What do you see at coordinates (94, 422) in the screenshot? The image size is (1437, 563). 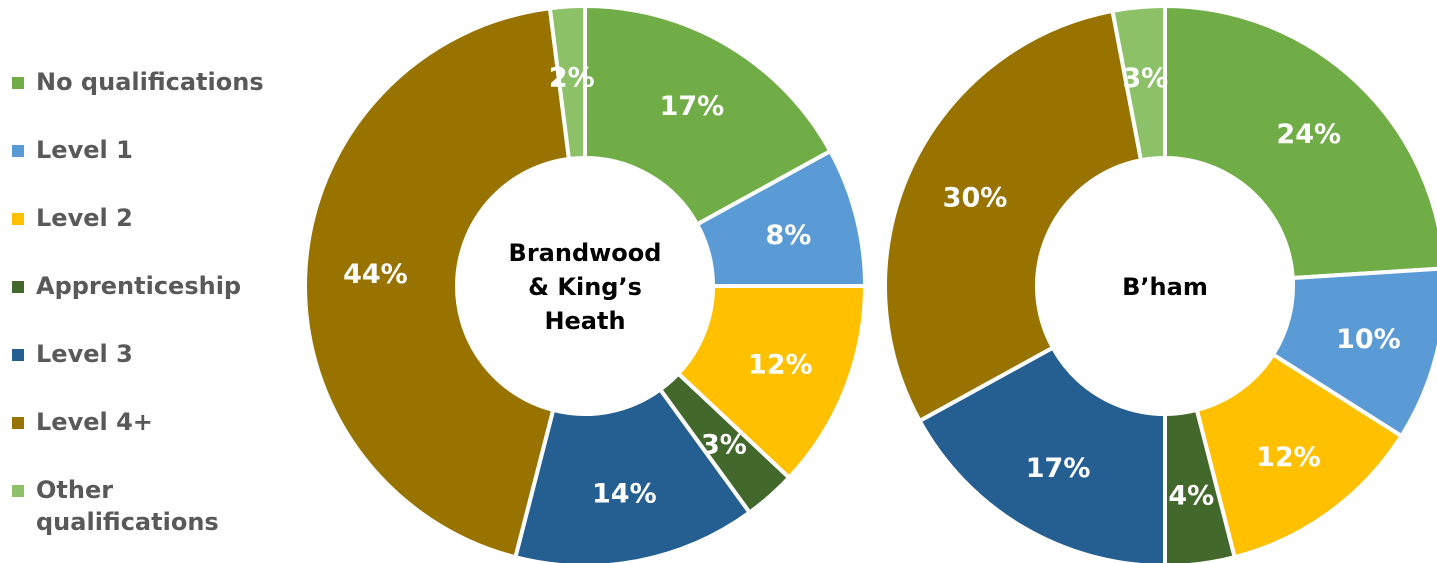 I see `legend-label: Level 4+` at bounding box center [94, 422].